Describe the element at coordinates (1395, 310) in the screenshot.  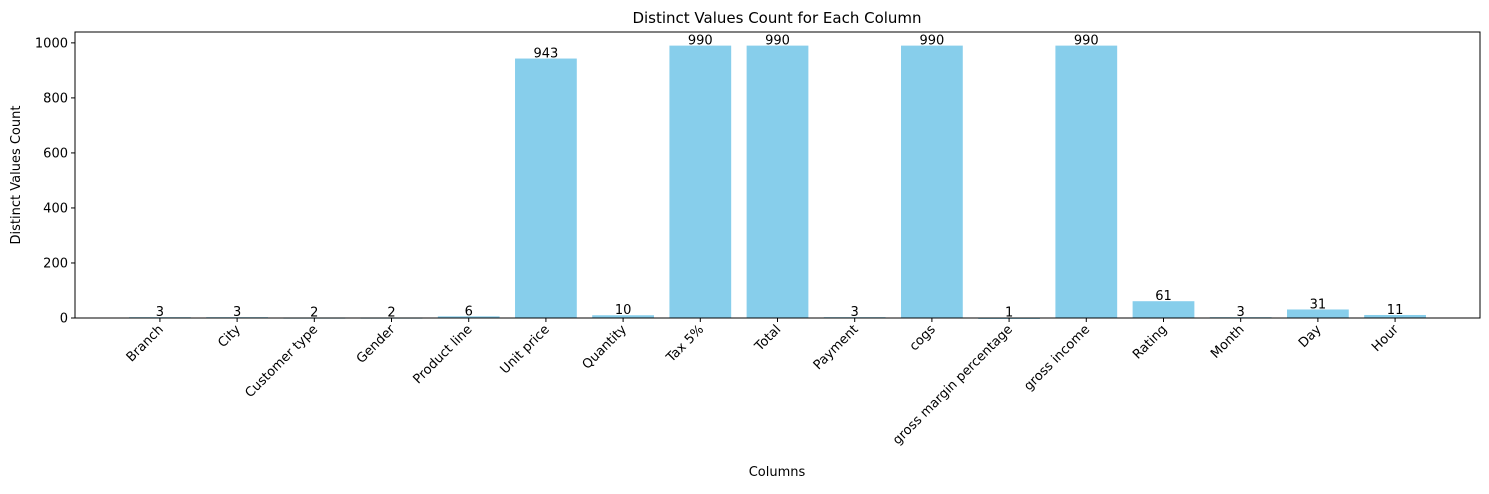
I see `data-label-16: 11` at that location.